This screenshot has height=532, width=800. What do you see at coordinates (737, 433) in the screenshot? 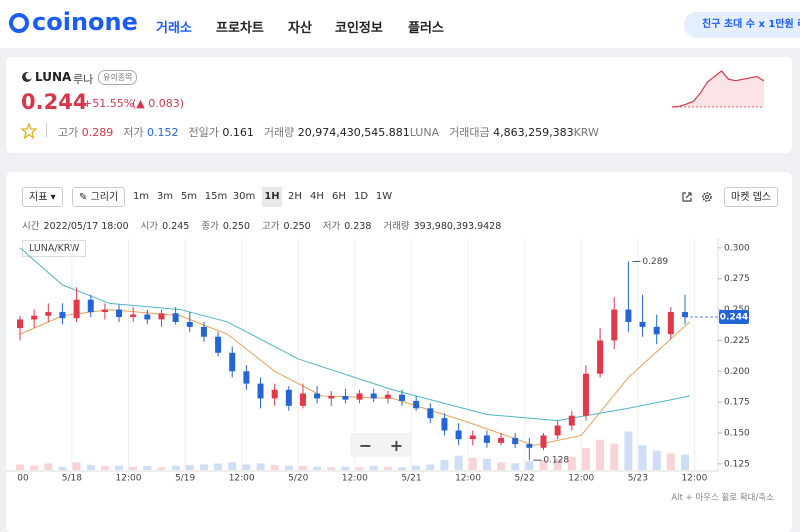
I see `y-tick-label: 0.150` at bounding box center [737, 433].